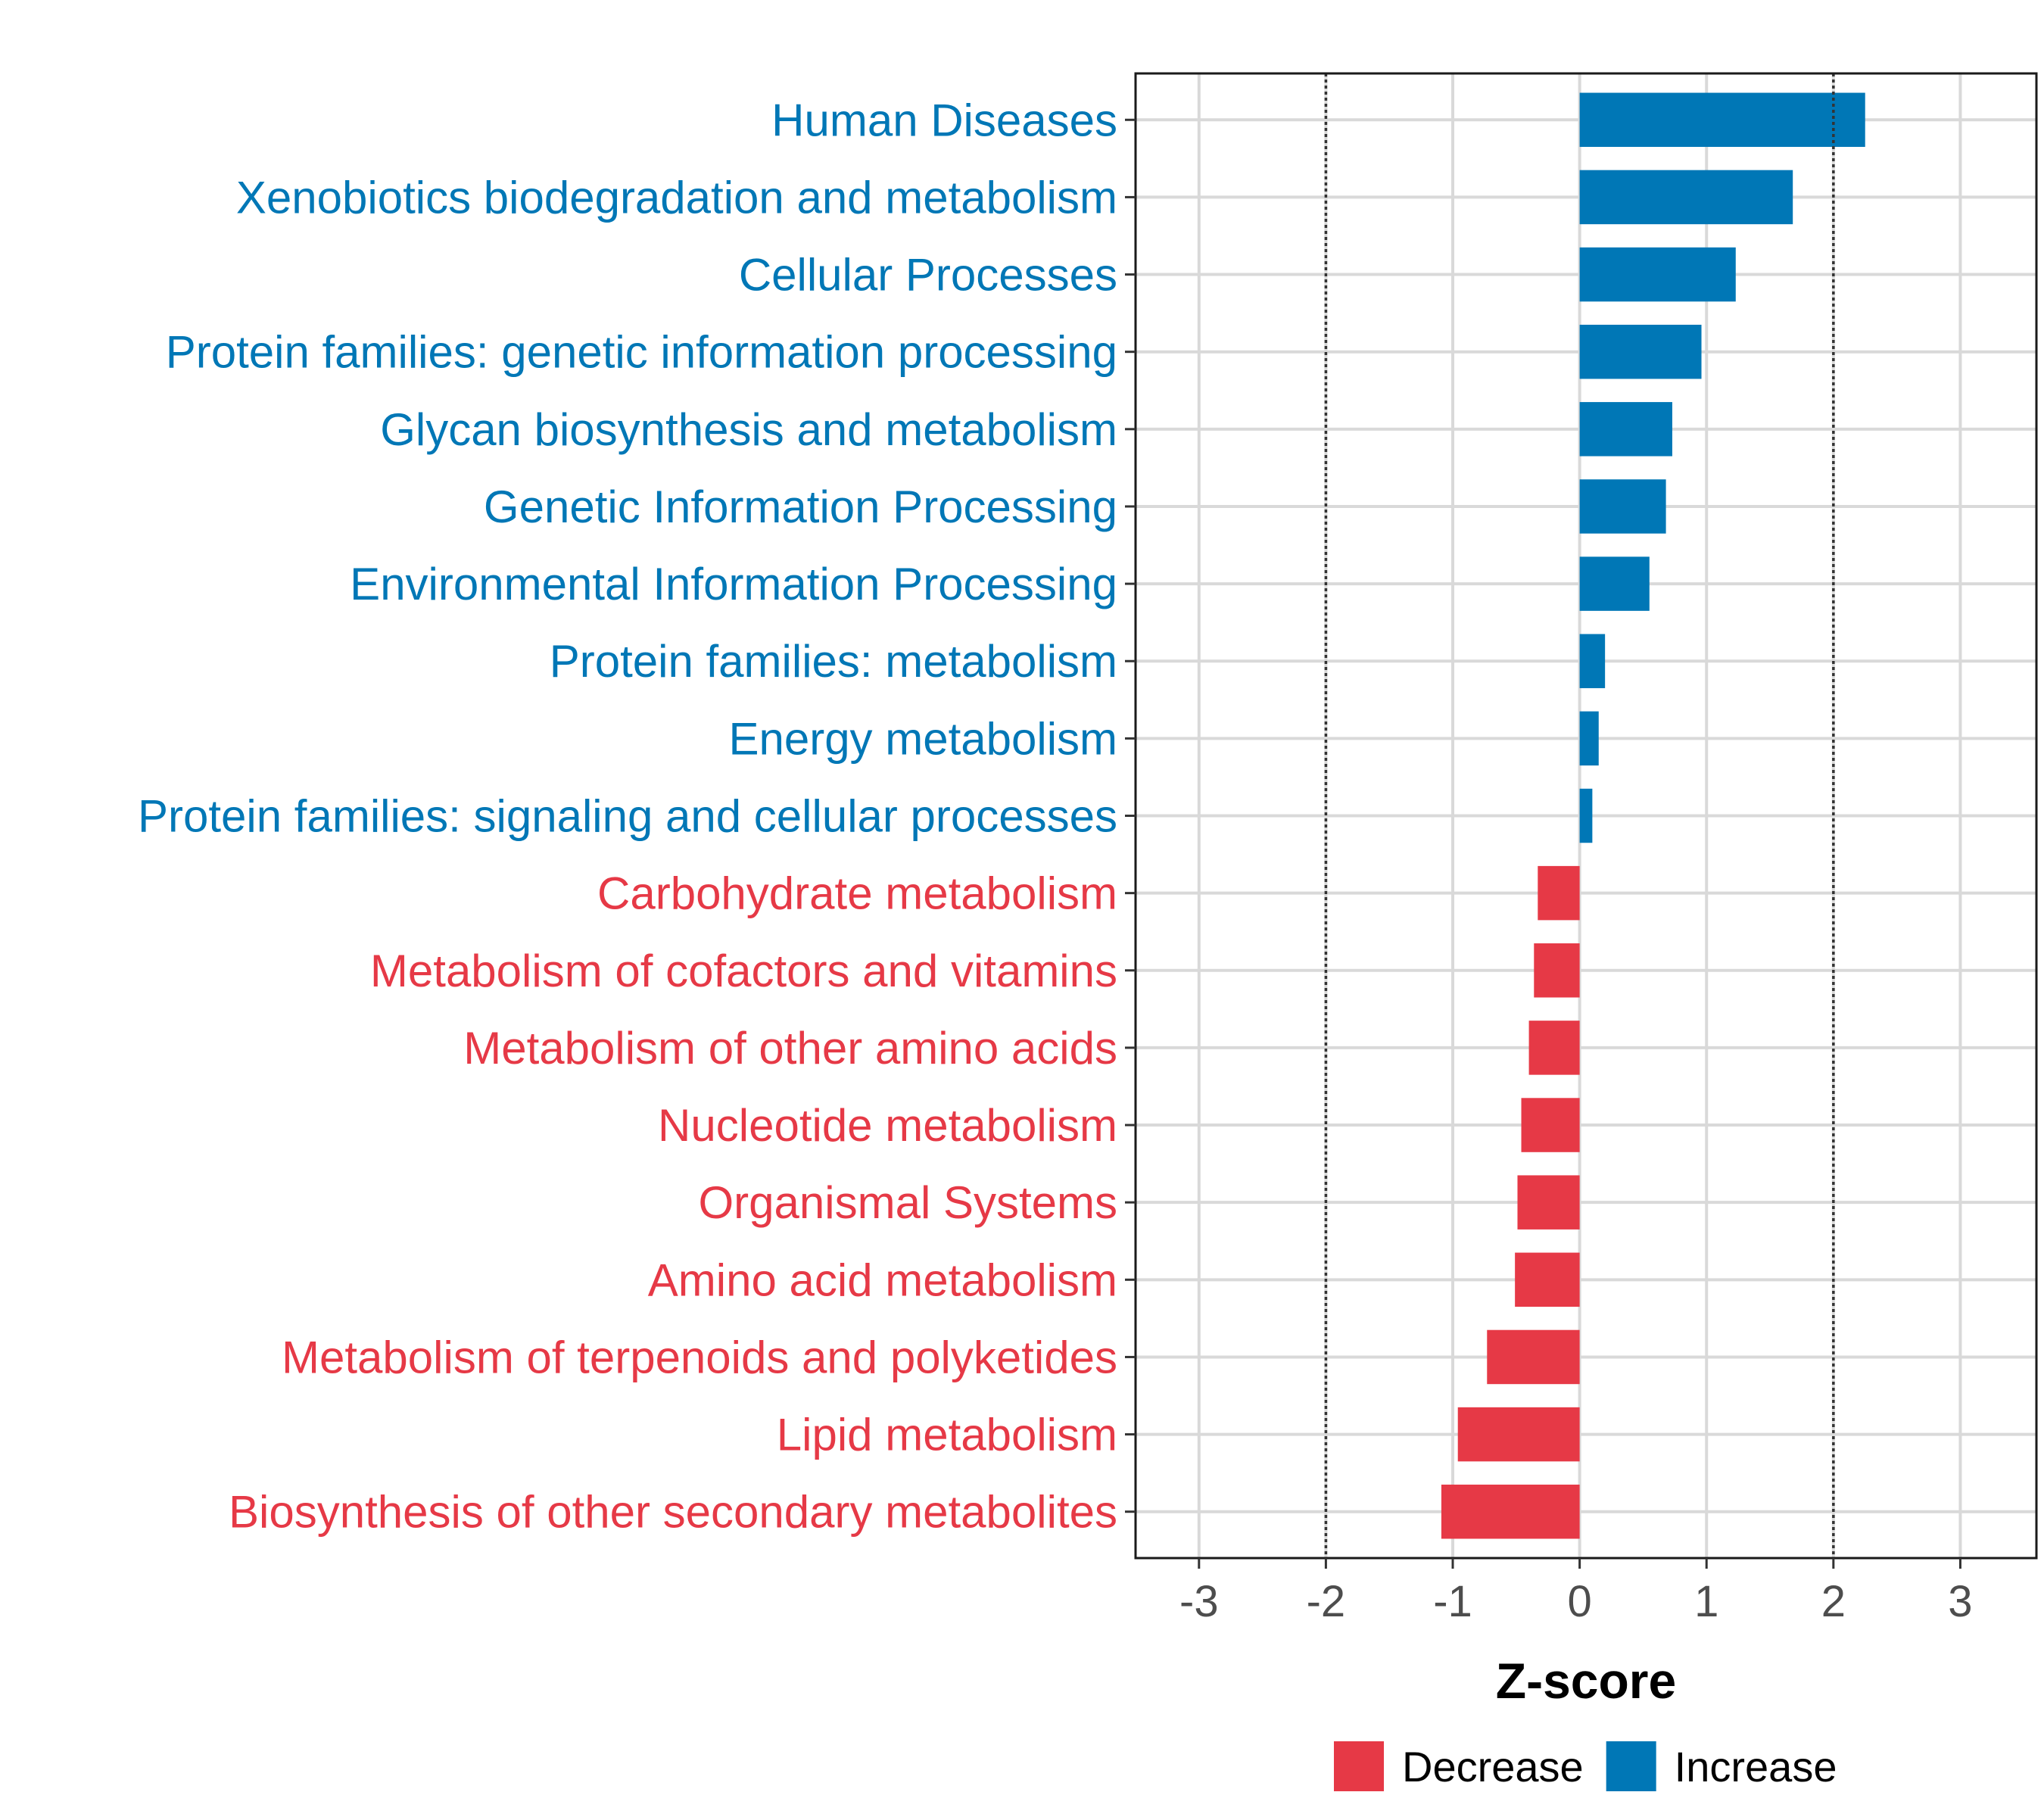  What do you see at coordinates (1589, 738) in the screenshot?
I see `bar-energy-metabolism` at bounding box center [1589, 738].